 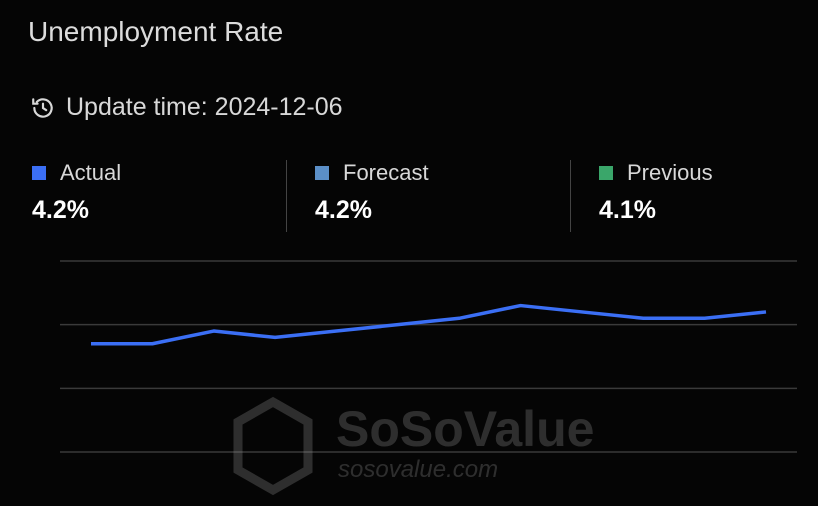 What do you see at coordinates (39, 173) in the screenshot?
I see `actual-swatch` at bounding box center [39, 173].